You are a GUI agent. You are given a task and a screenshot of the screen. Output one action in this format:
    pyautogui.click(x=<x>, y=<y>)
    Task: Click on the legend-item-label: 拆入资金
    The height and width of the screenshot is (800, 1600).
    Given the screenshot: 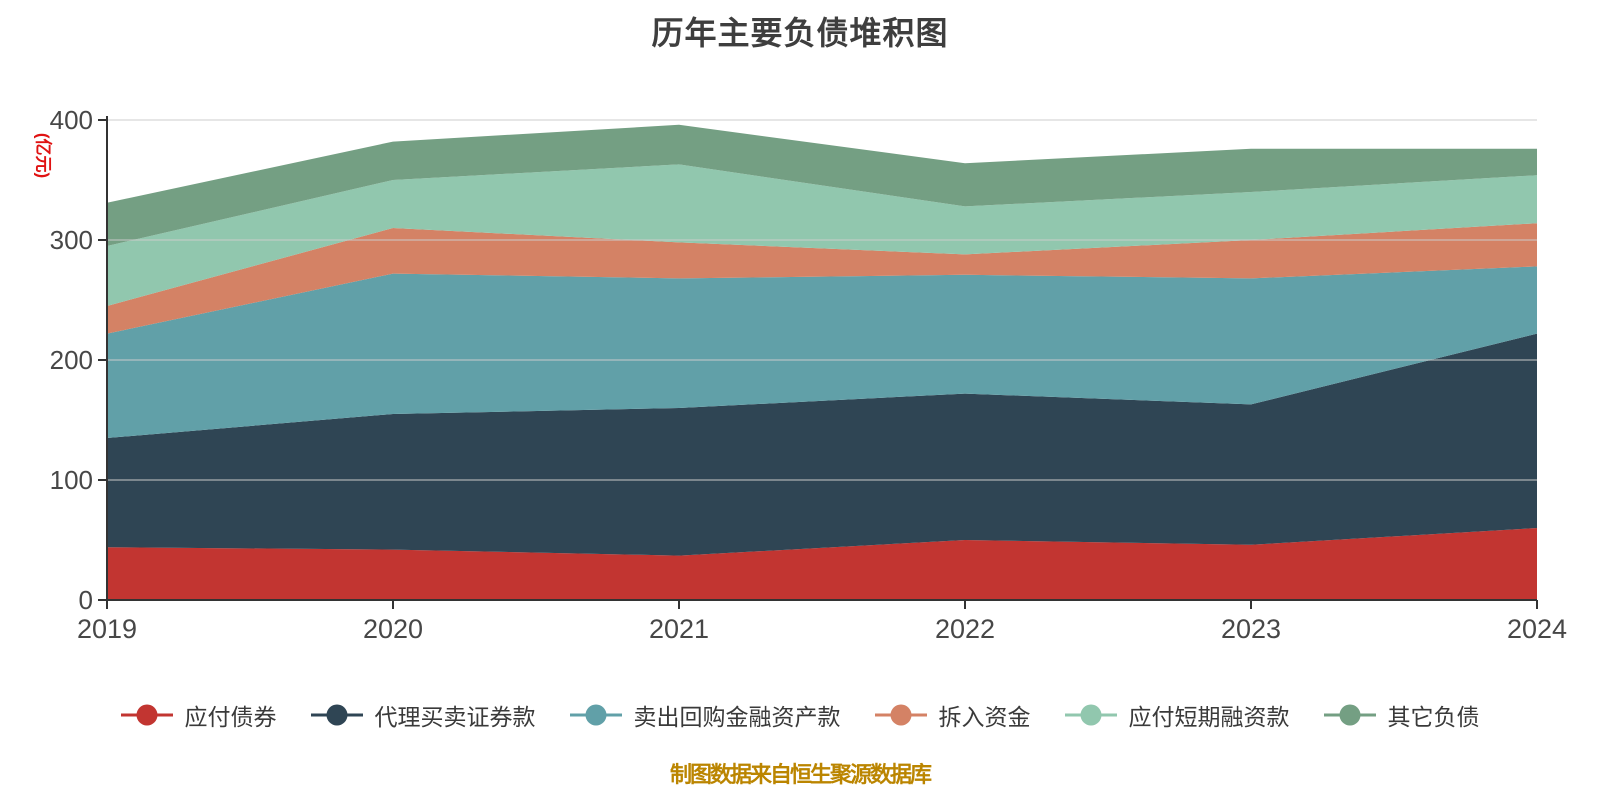 What is the action you would take?
    pyautogui.click(x=984, y=717)
    